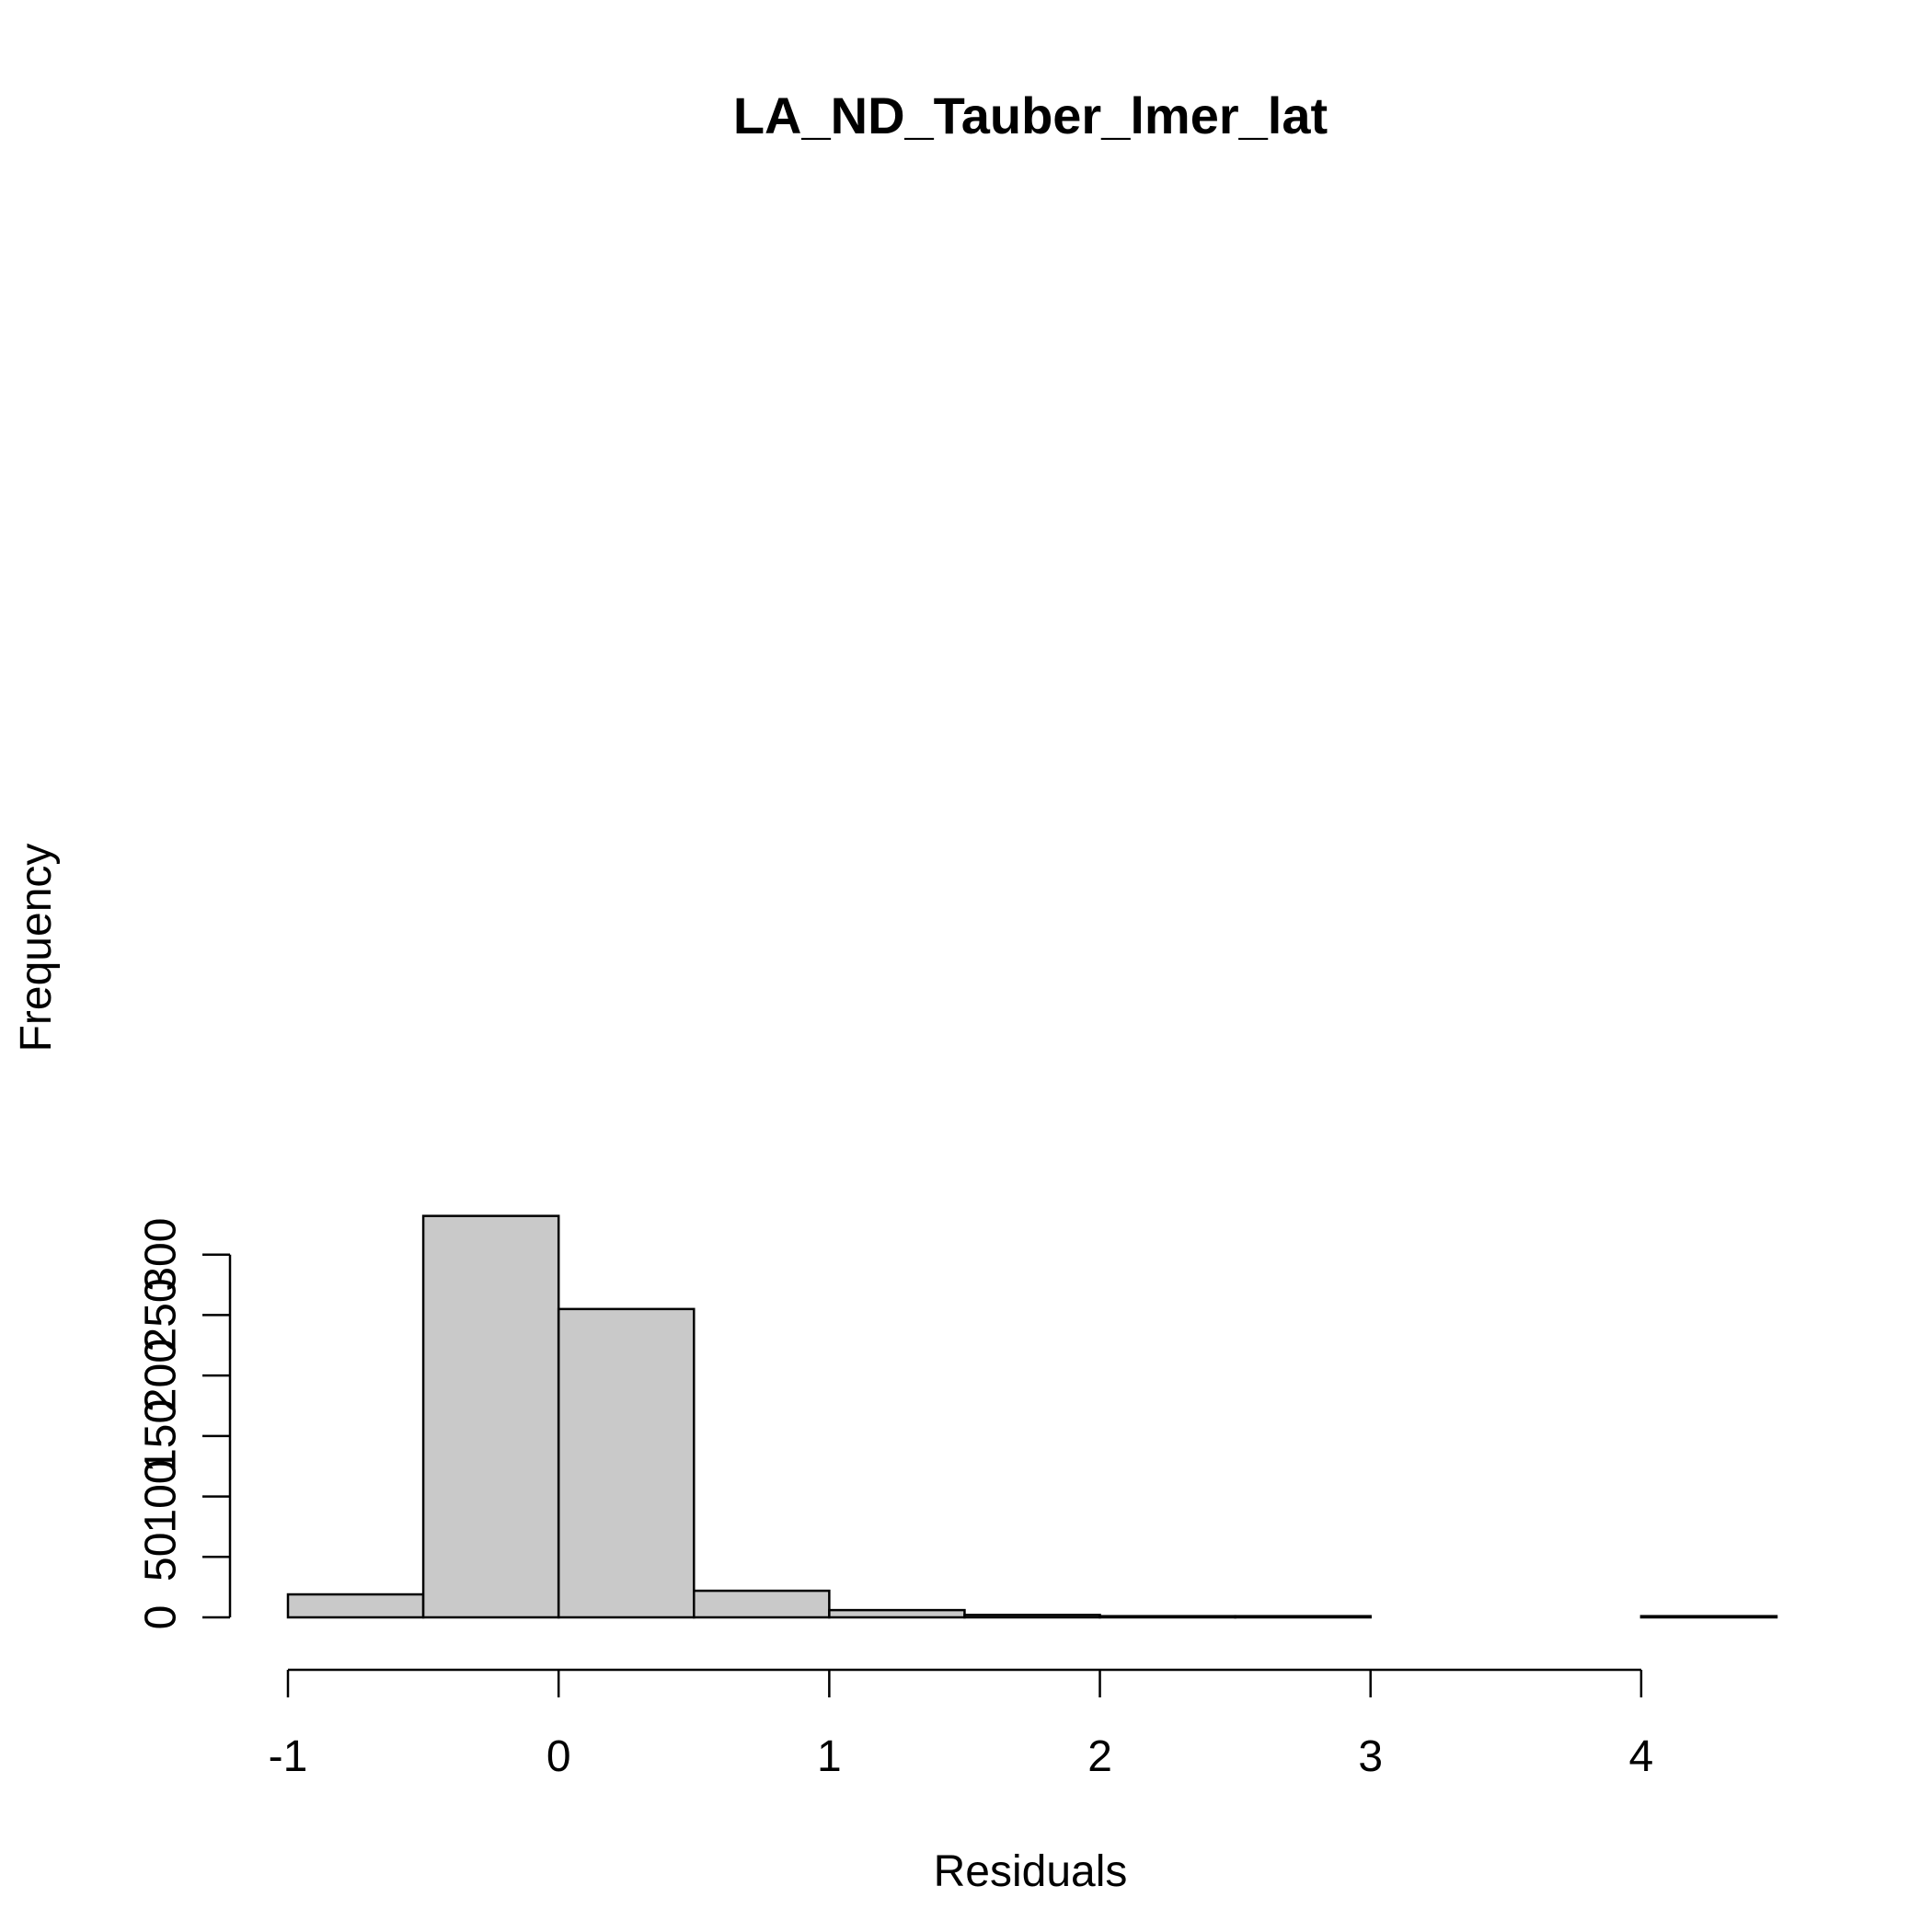 The height and width of the screenshot is (1932, 1932). Describe the element at coordinates (36, 948) in the screenshot. I see `y-axis-label: Frequency` at that location.